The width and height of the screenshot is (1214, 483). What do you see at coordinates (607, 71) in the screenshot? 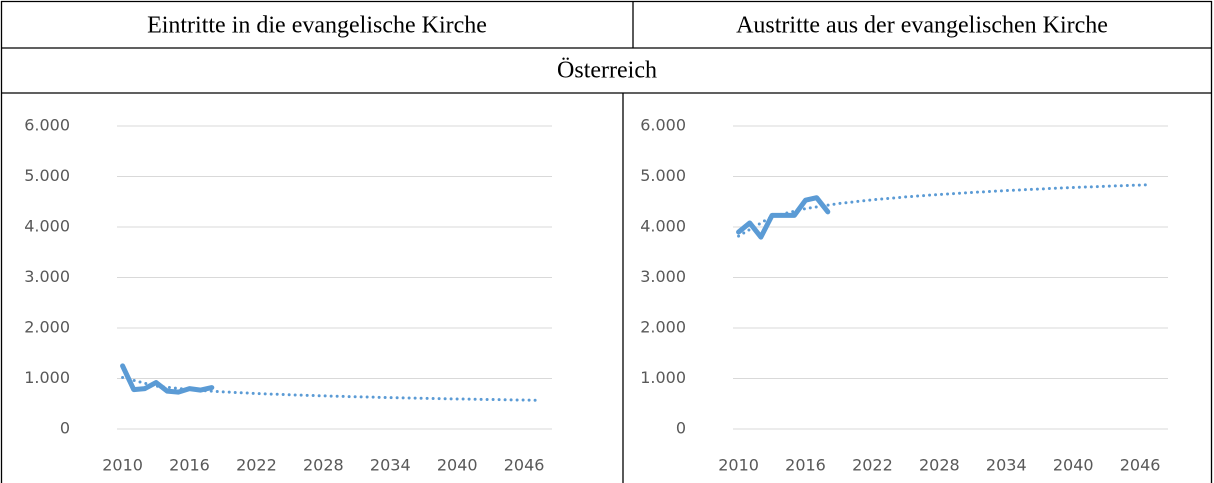
I see `region-label: Österreich` at bounding box center [607, 71].